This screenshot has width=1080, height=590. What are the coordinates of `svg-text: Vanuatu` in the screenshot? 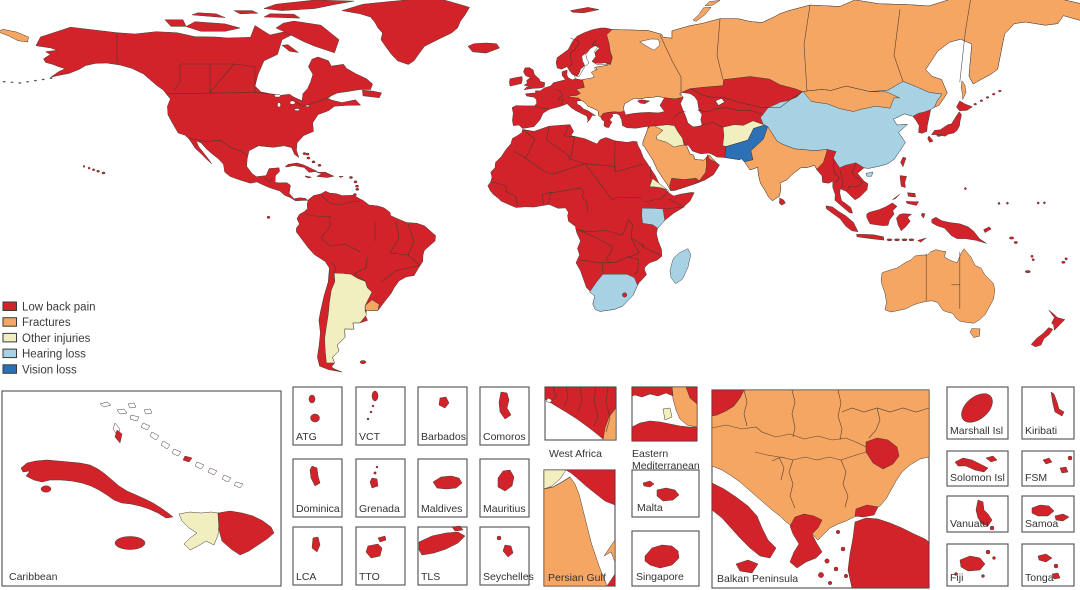 It's located at (969, 524).